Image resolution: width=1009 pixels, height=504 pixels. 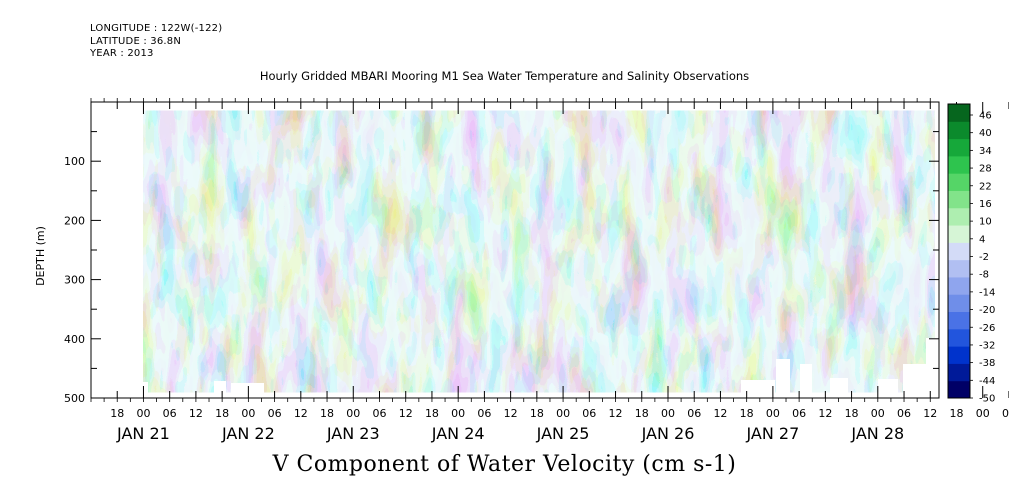 What do you see at coordinates (987, 310) in the screenshot?
I see `colorbar-label: -20` at bounding box center [987, 310].